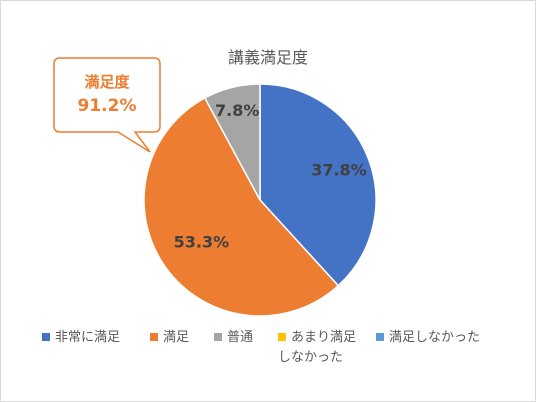 The height and width of the screenshot is (402, 536). What do you see at coordinates (317, 348) in the screenshot?
I see `legend-item-not-very-satisfied: あまり満足しなかった` at bounding box center [317, 348].